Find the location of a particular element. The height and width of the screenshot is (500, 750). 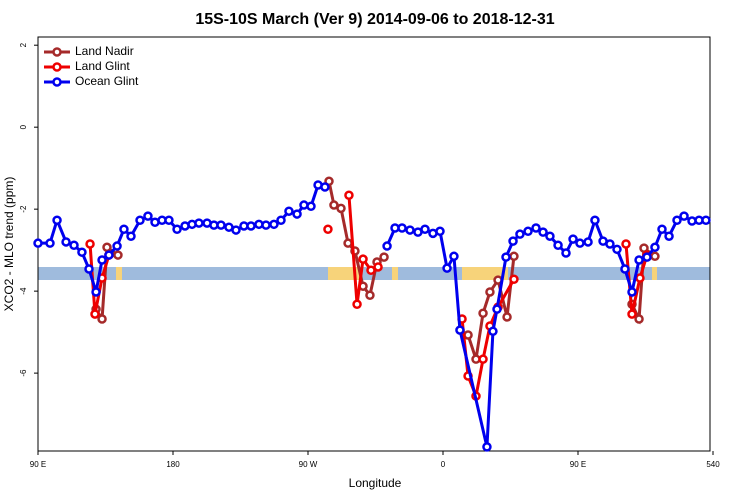

y-axis-label: XCO2 - MLO trend (ppm) is located at coordinates (9, 244).